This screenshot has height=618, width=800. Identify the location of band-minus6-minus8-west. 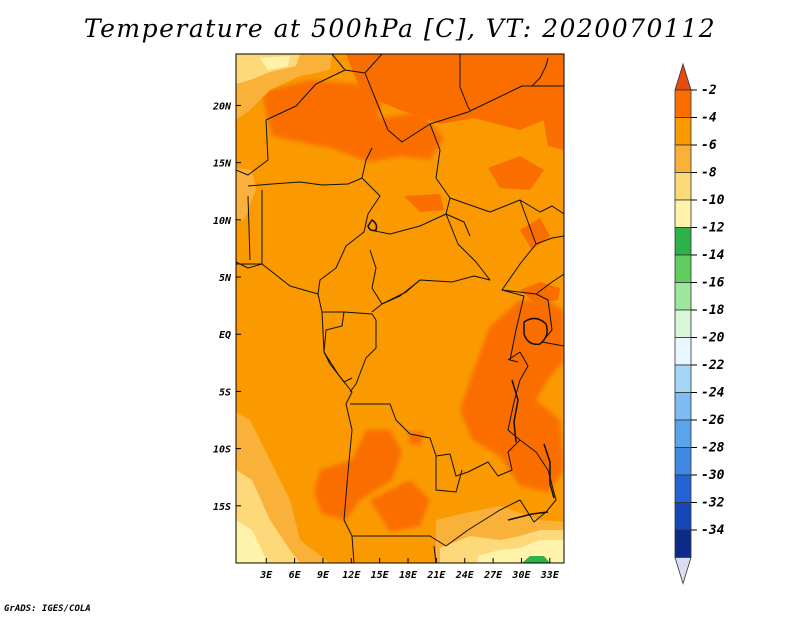
(246, 195).